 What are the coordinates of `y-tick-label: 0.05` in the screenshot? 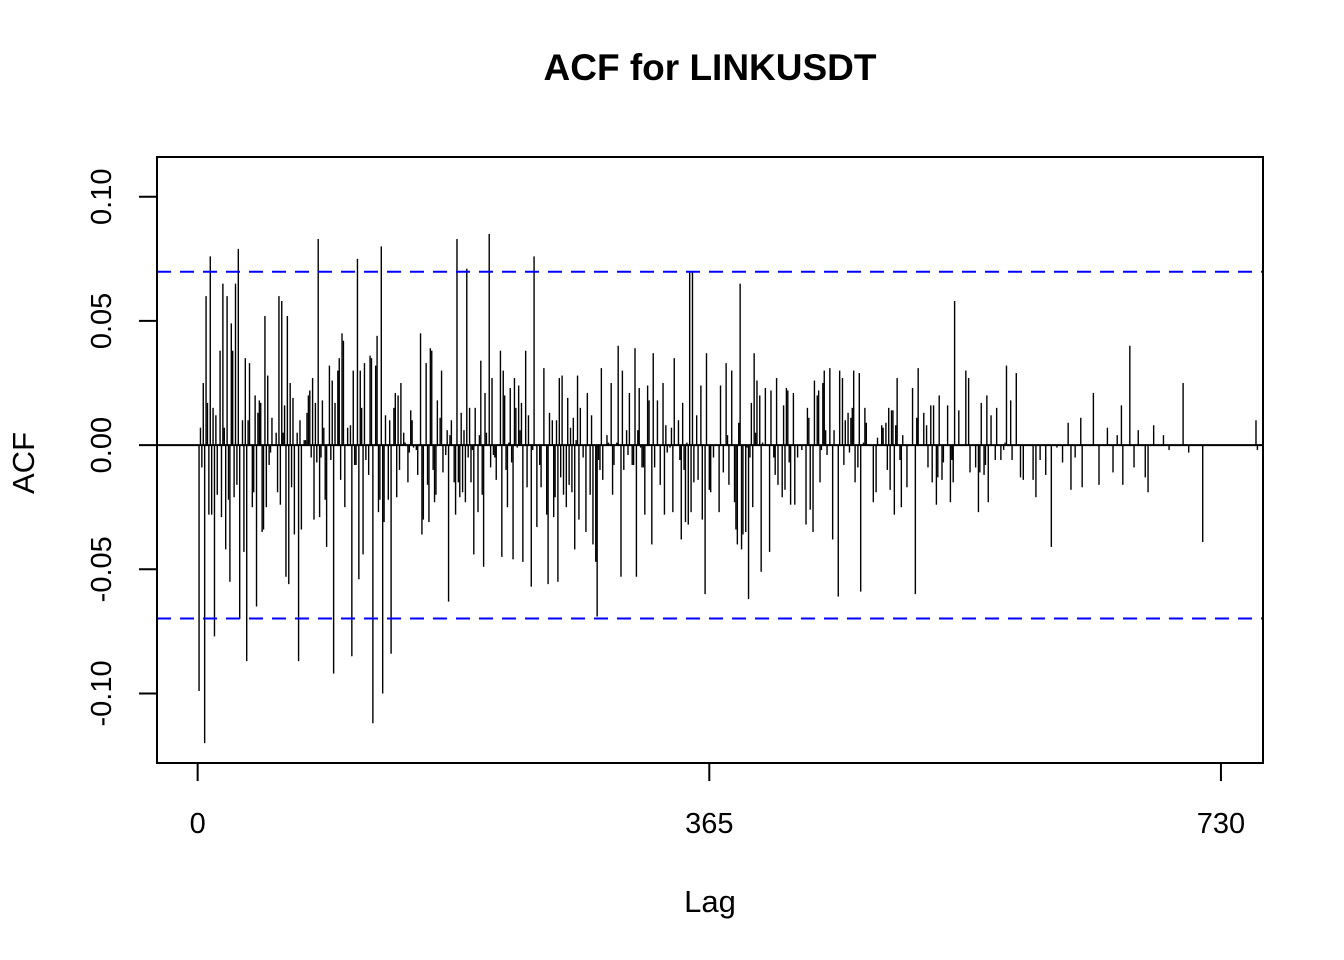 It's located at (102, 321).